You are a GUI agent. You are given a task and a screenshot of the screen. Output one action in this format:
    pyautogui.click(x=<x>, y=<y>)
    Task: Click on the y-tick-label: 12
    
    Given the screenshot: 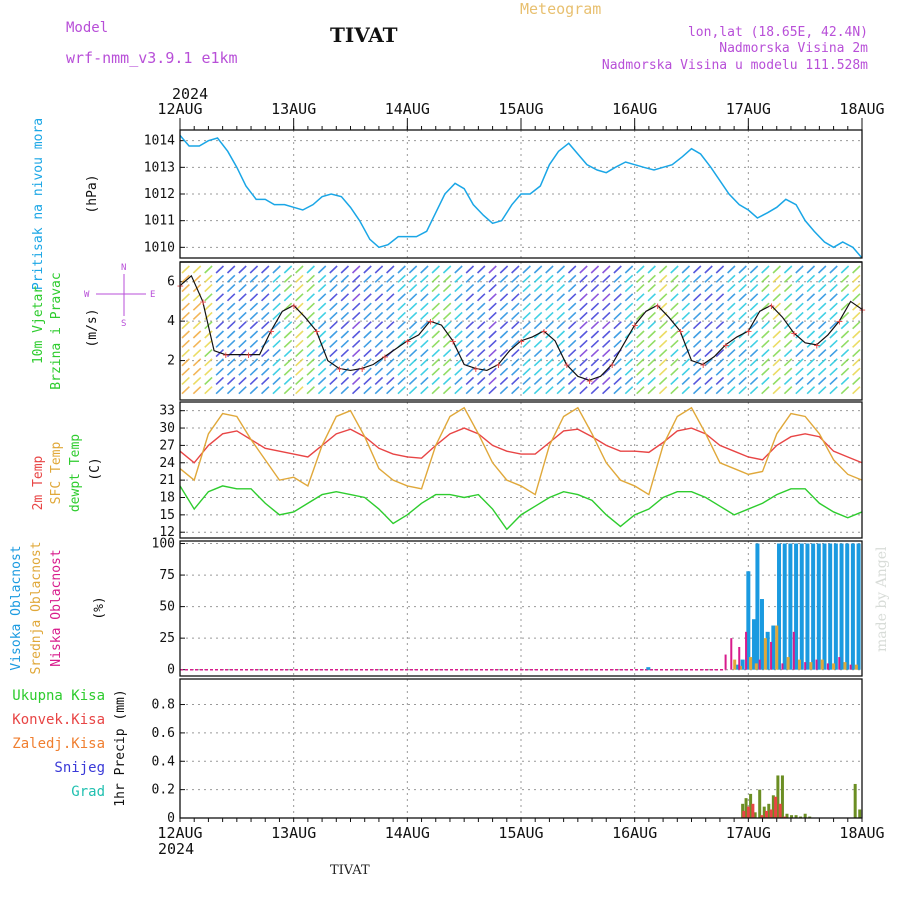 What is the action you would take?
    pyautogui.click(x=167, y=532)
    